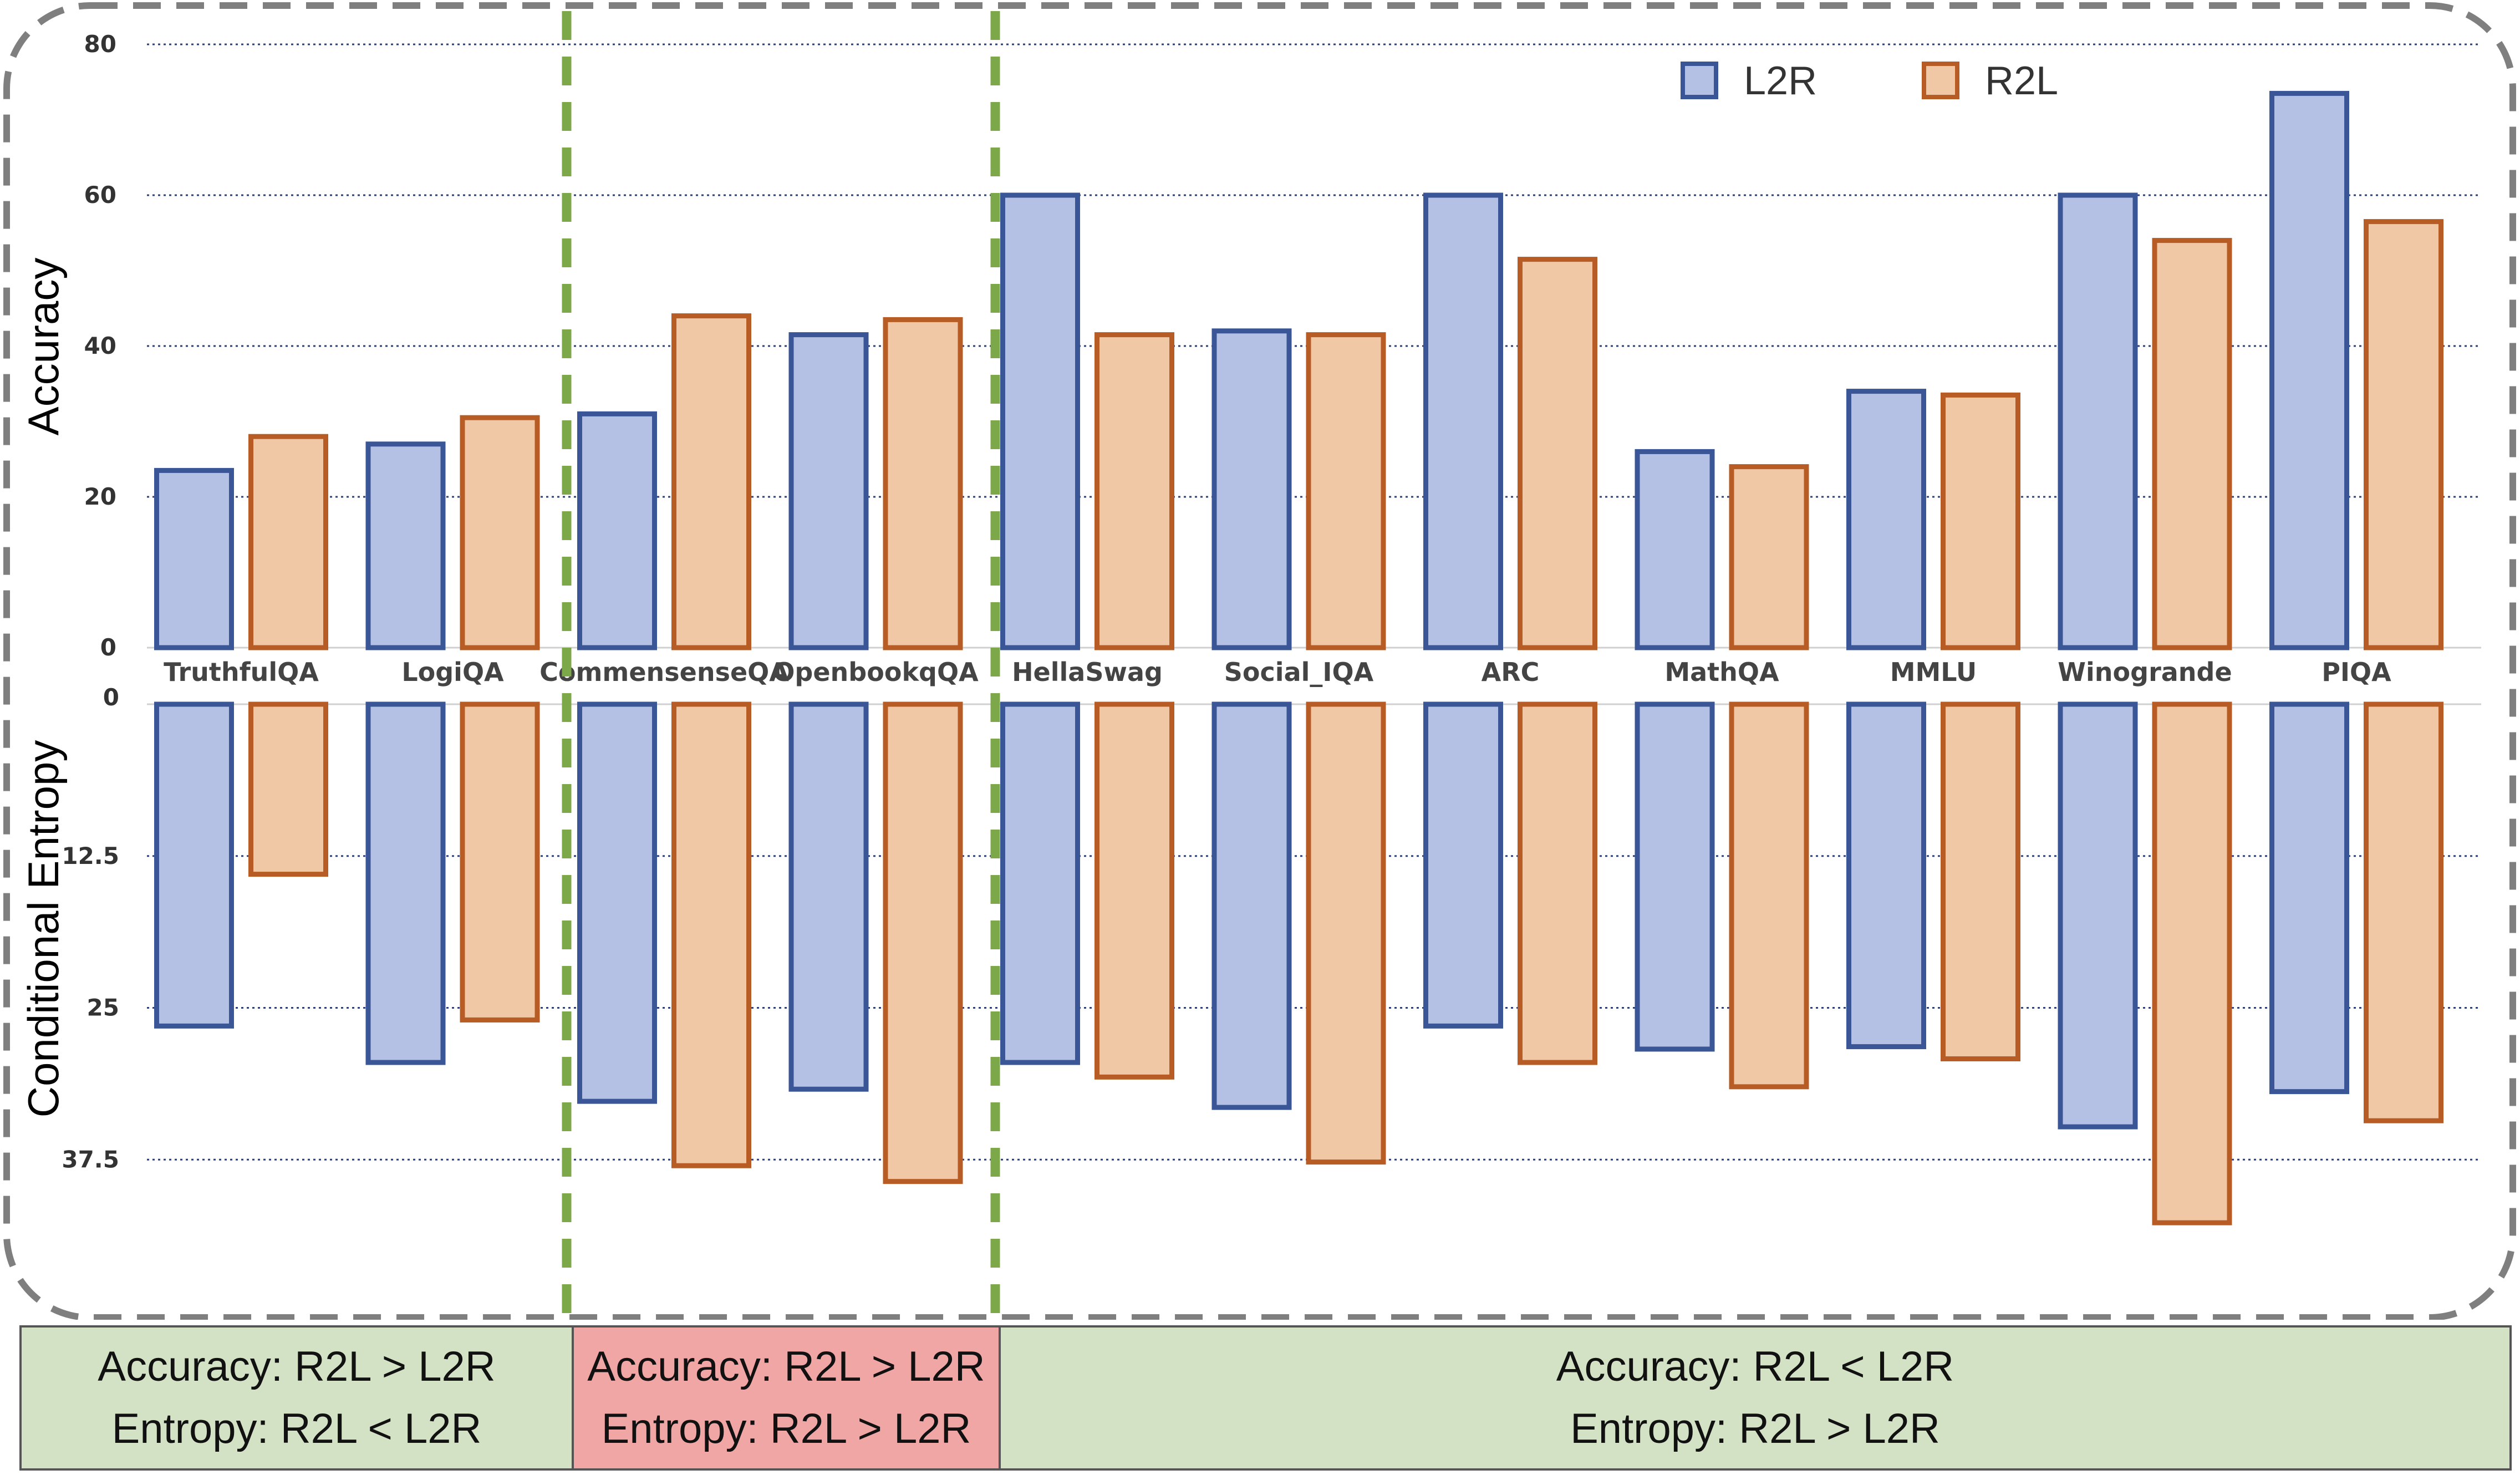  Describe the element at coordinates (1941, 80) in the screenshot. I see `legend-swatch-r2l` at that location.